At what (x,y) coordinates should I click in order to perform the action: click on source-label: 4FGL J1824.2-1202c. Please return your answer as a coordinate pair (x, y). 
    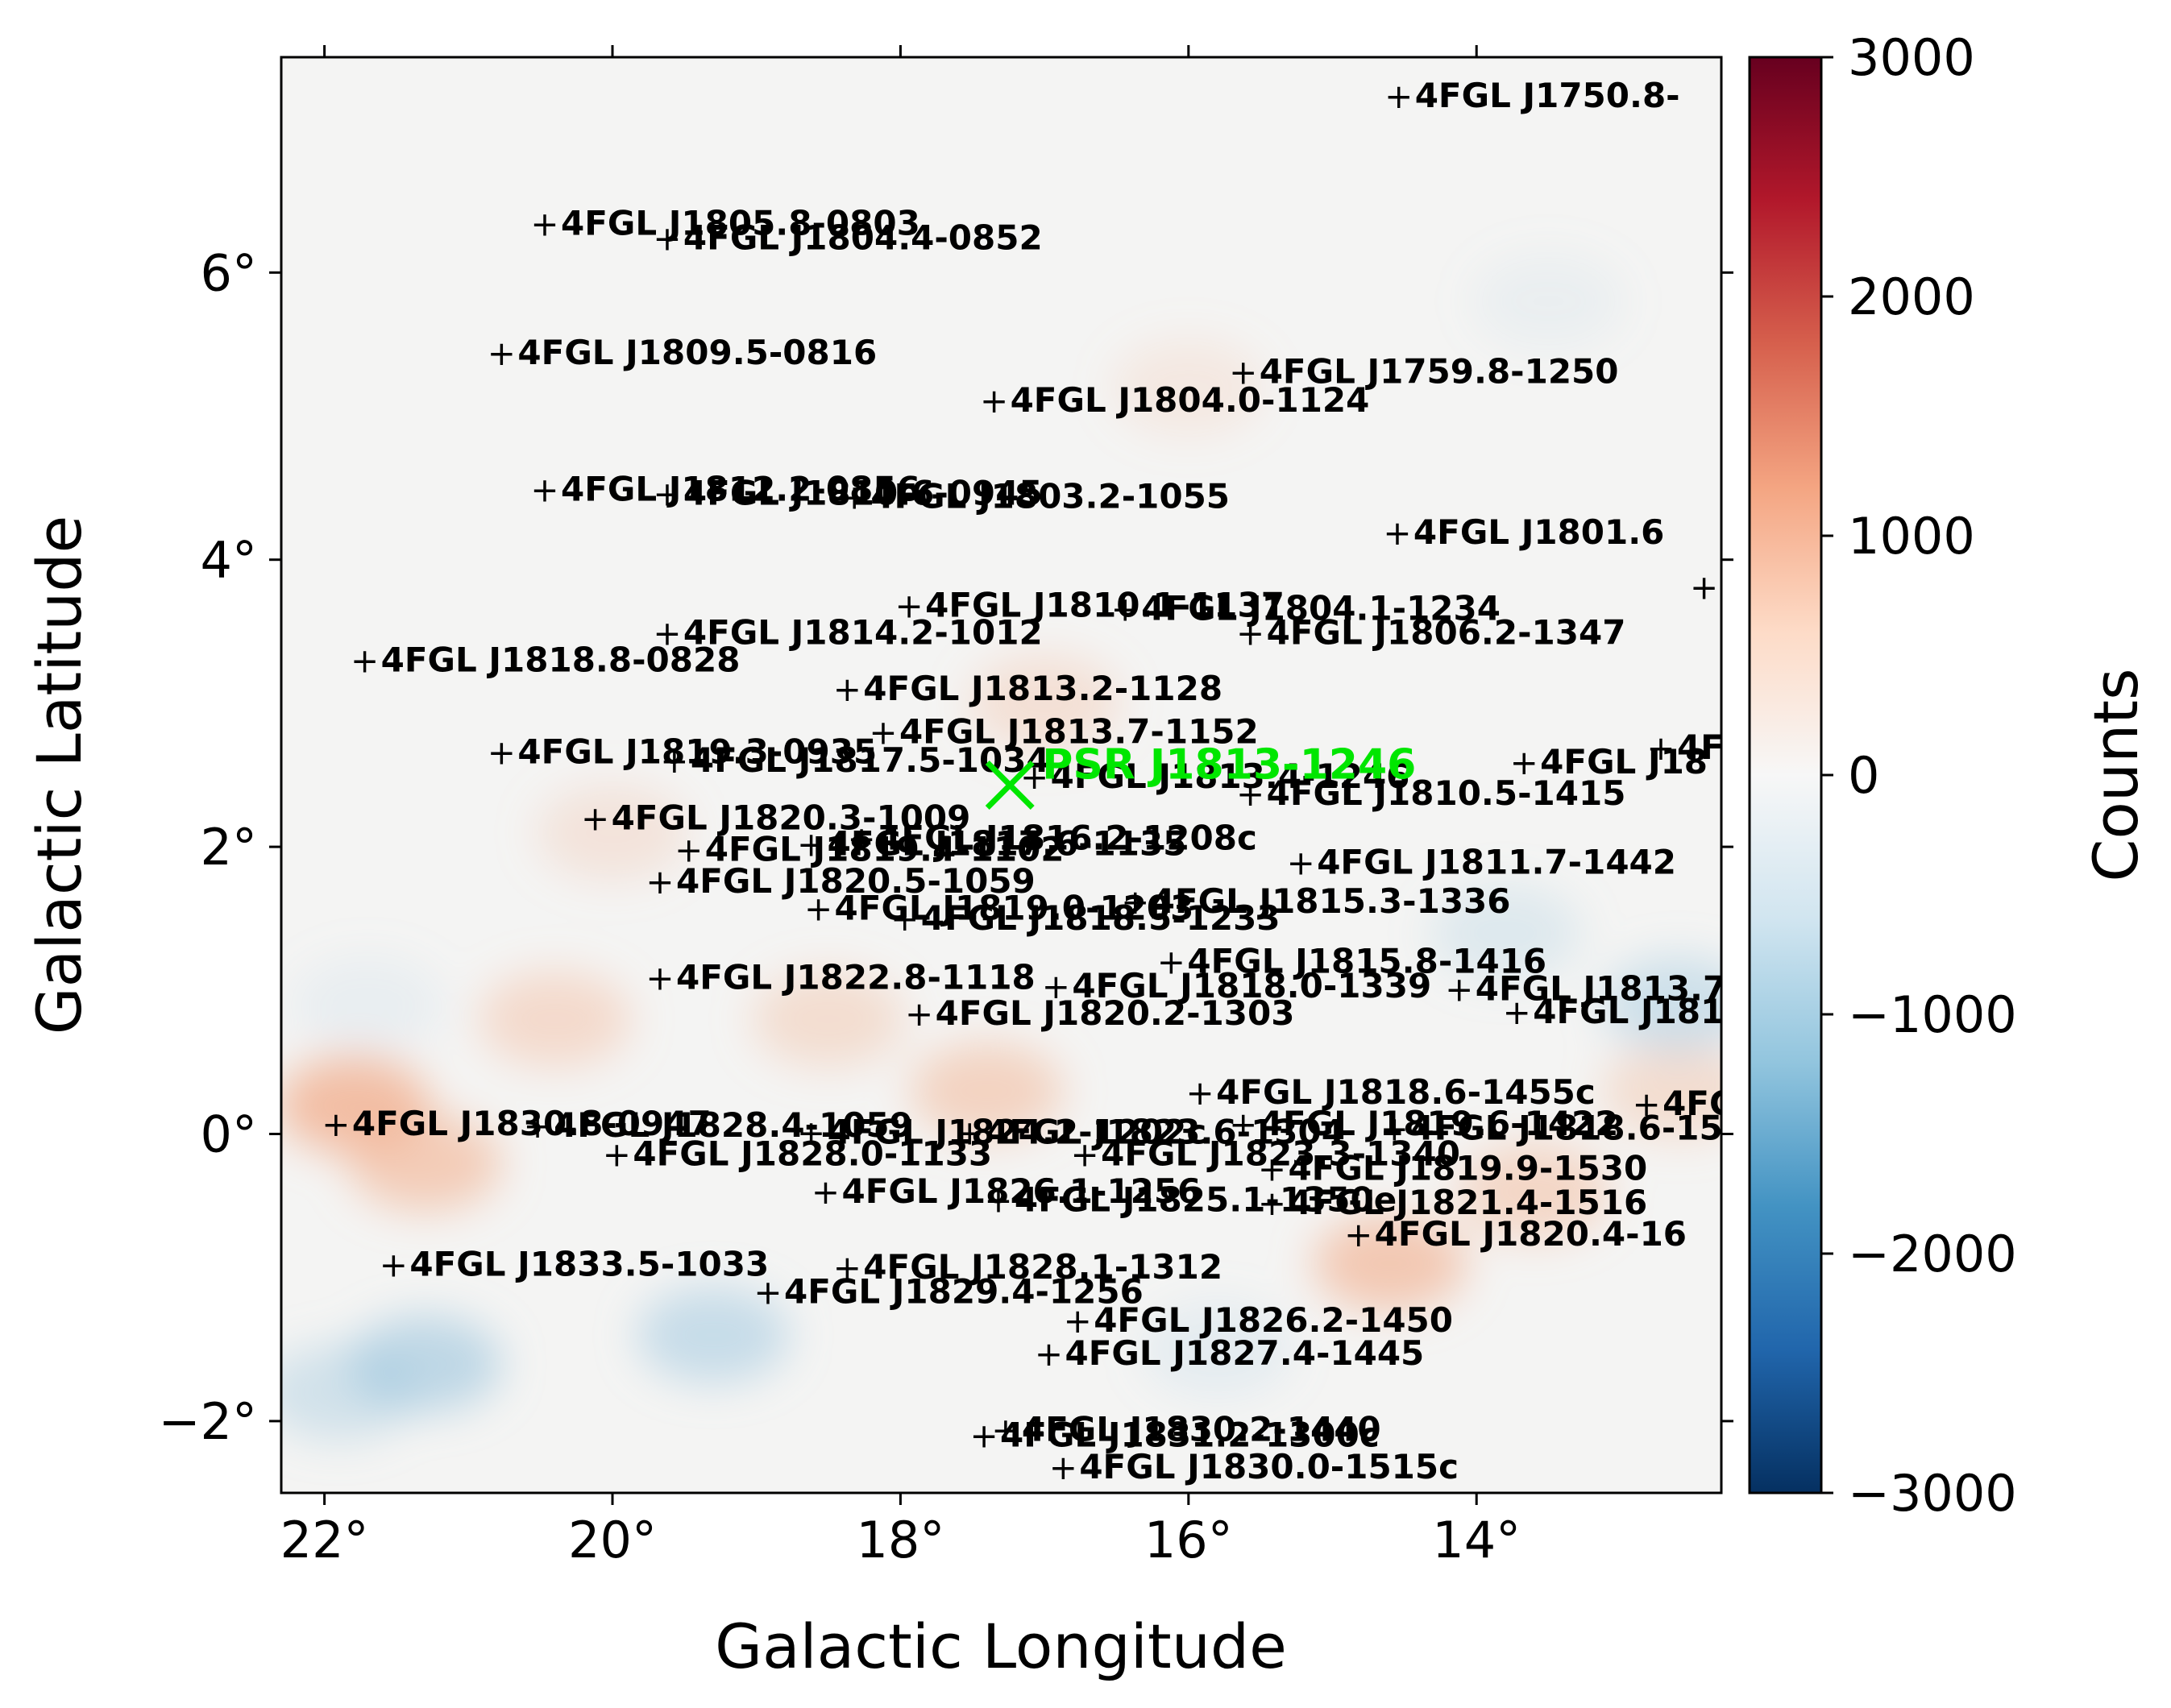
    Looking at the image, I should click on (1017, 1132).